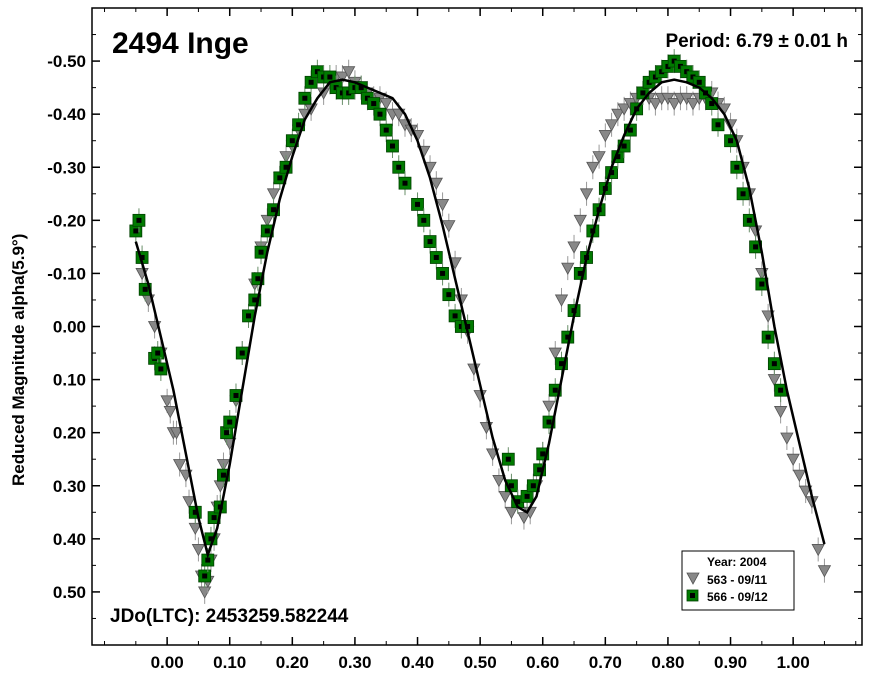  Describe the element at coordinates (180, 43) in the screenshot. I see `chart-title: 2494 Inge` at that location.